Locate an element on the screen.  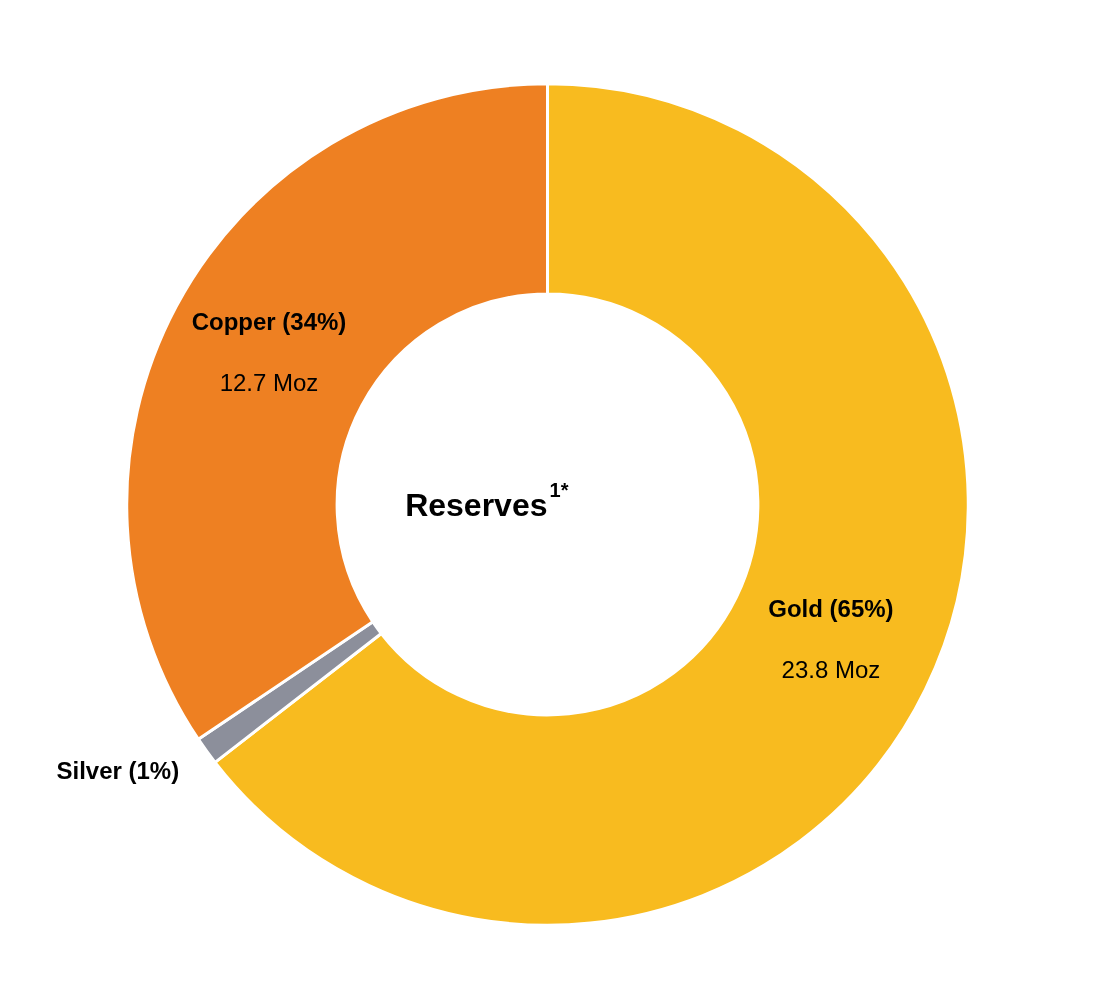
slice-label: Copper (34%) is located at coordinates (269, 322).